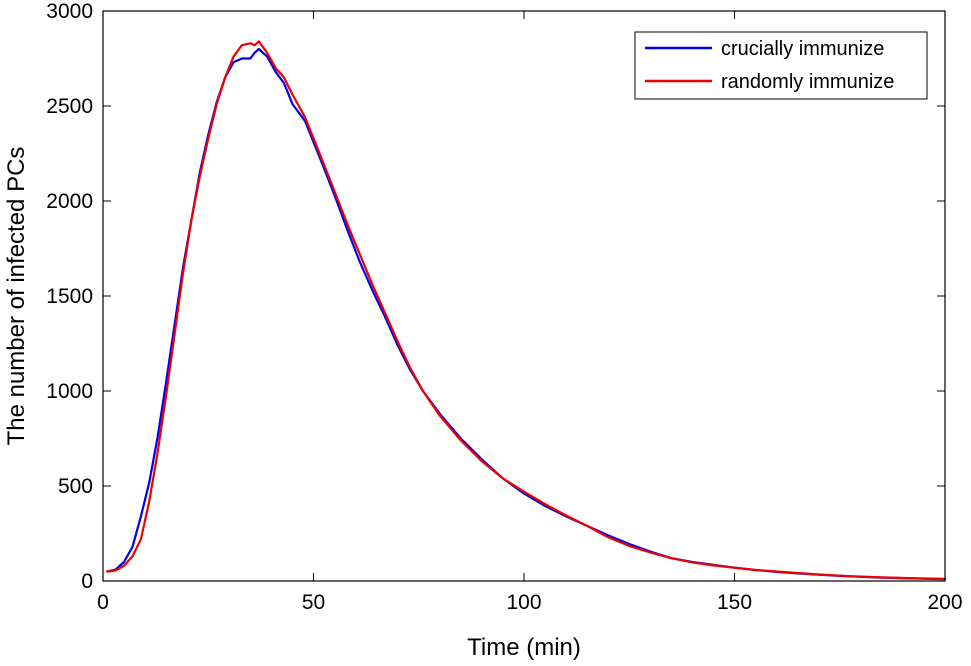 The width and height of the screenshot is (971, 666). Describe the element at coordinates (69, 106) in the screenshot. I see `y-tick-label: 2500` at that location.